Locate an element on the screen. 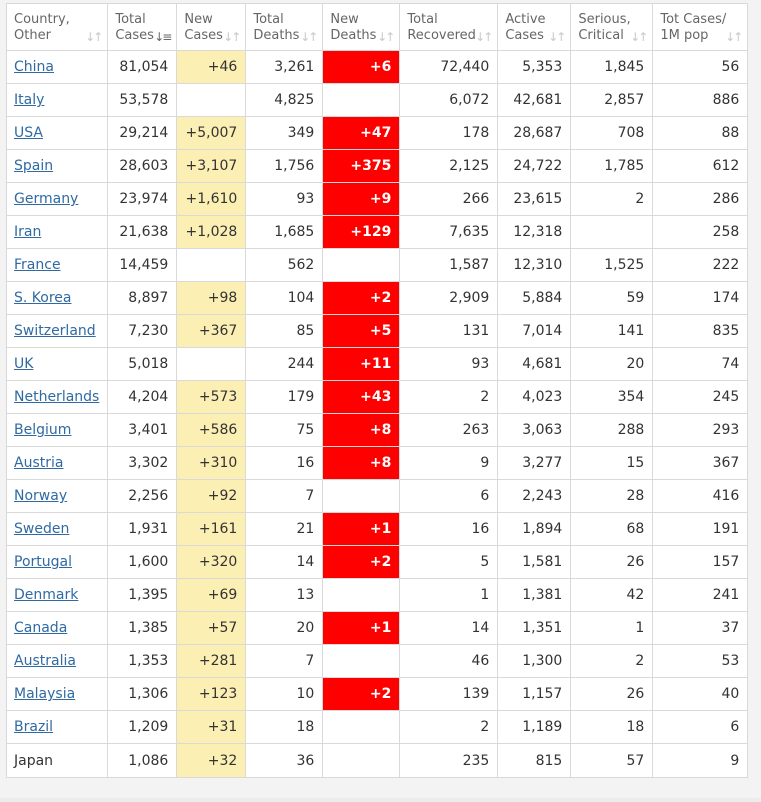 The width and height of the screenshot is (761, 802). total-recovered-header: Total Recovered ↓↑ is located at coordinates (449, 27).